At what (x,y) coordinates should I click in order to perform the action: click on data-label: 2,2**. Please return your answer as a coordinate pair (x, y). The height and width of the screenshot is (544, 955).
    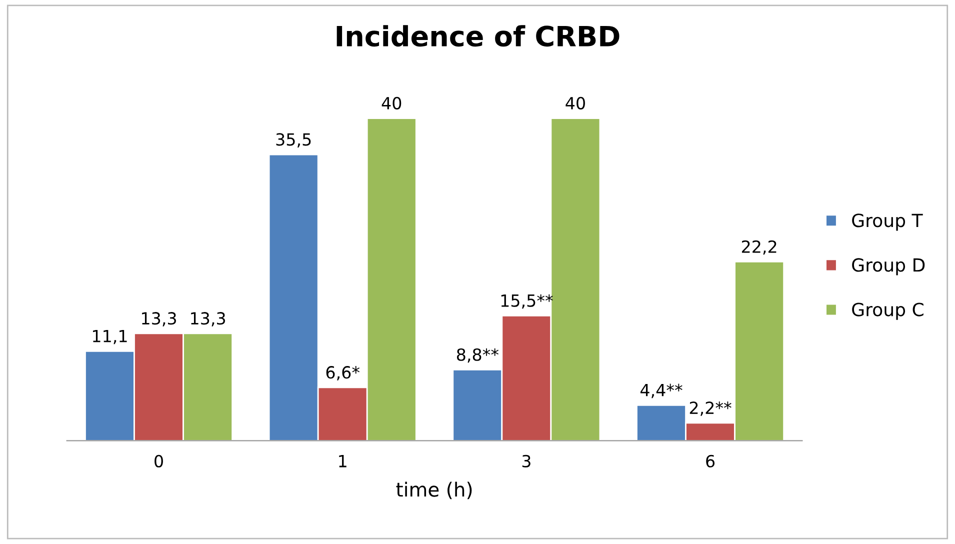
    Looking at the image, I should click on (711, 409).